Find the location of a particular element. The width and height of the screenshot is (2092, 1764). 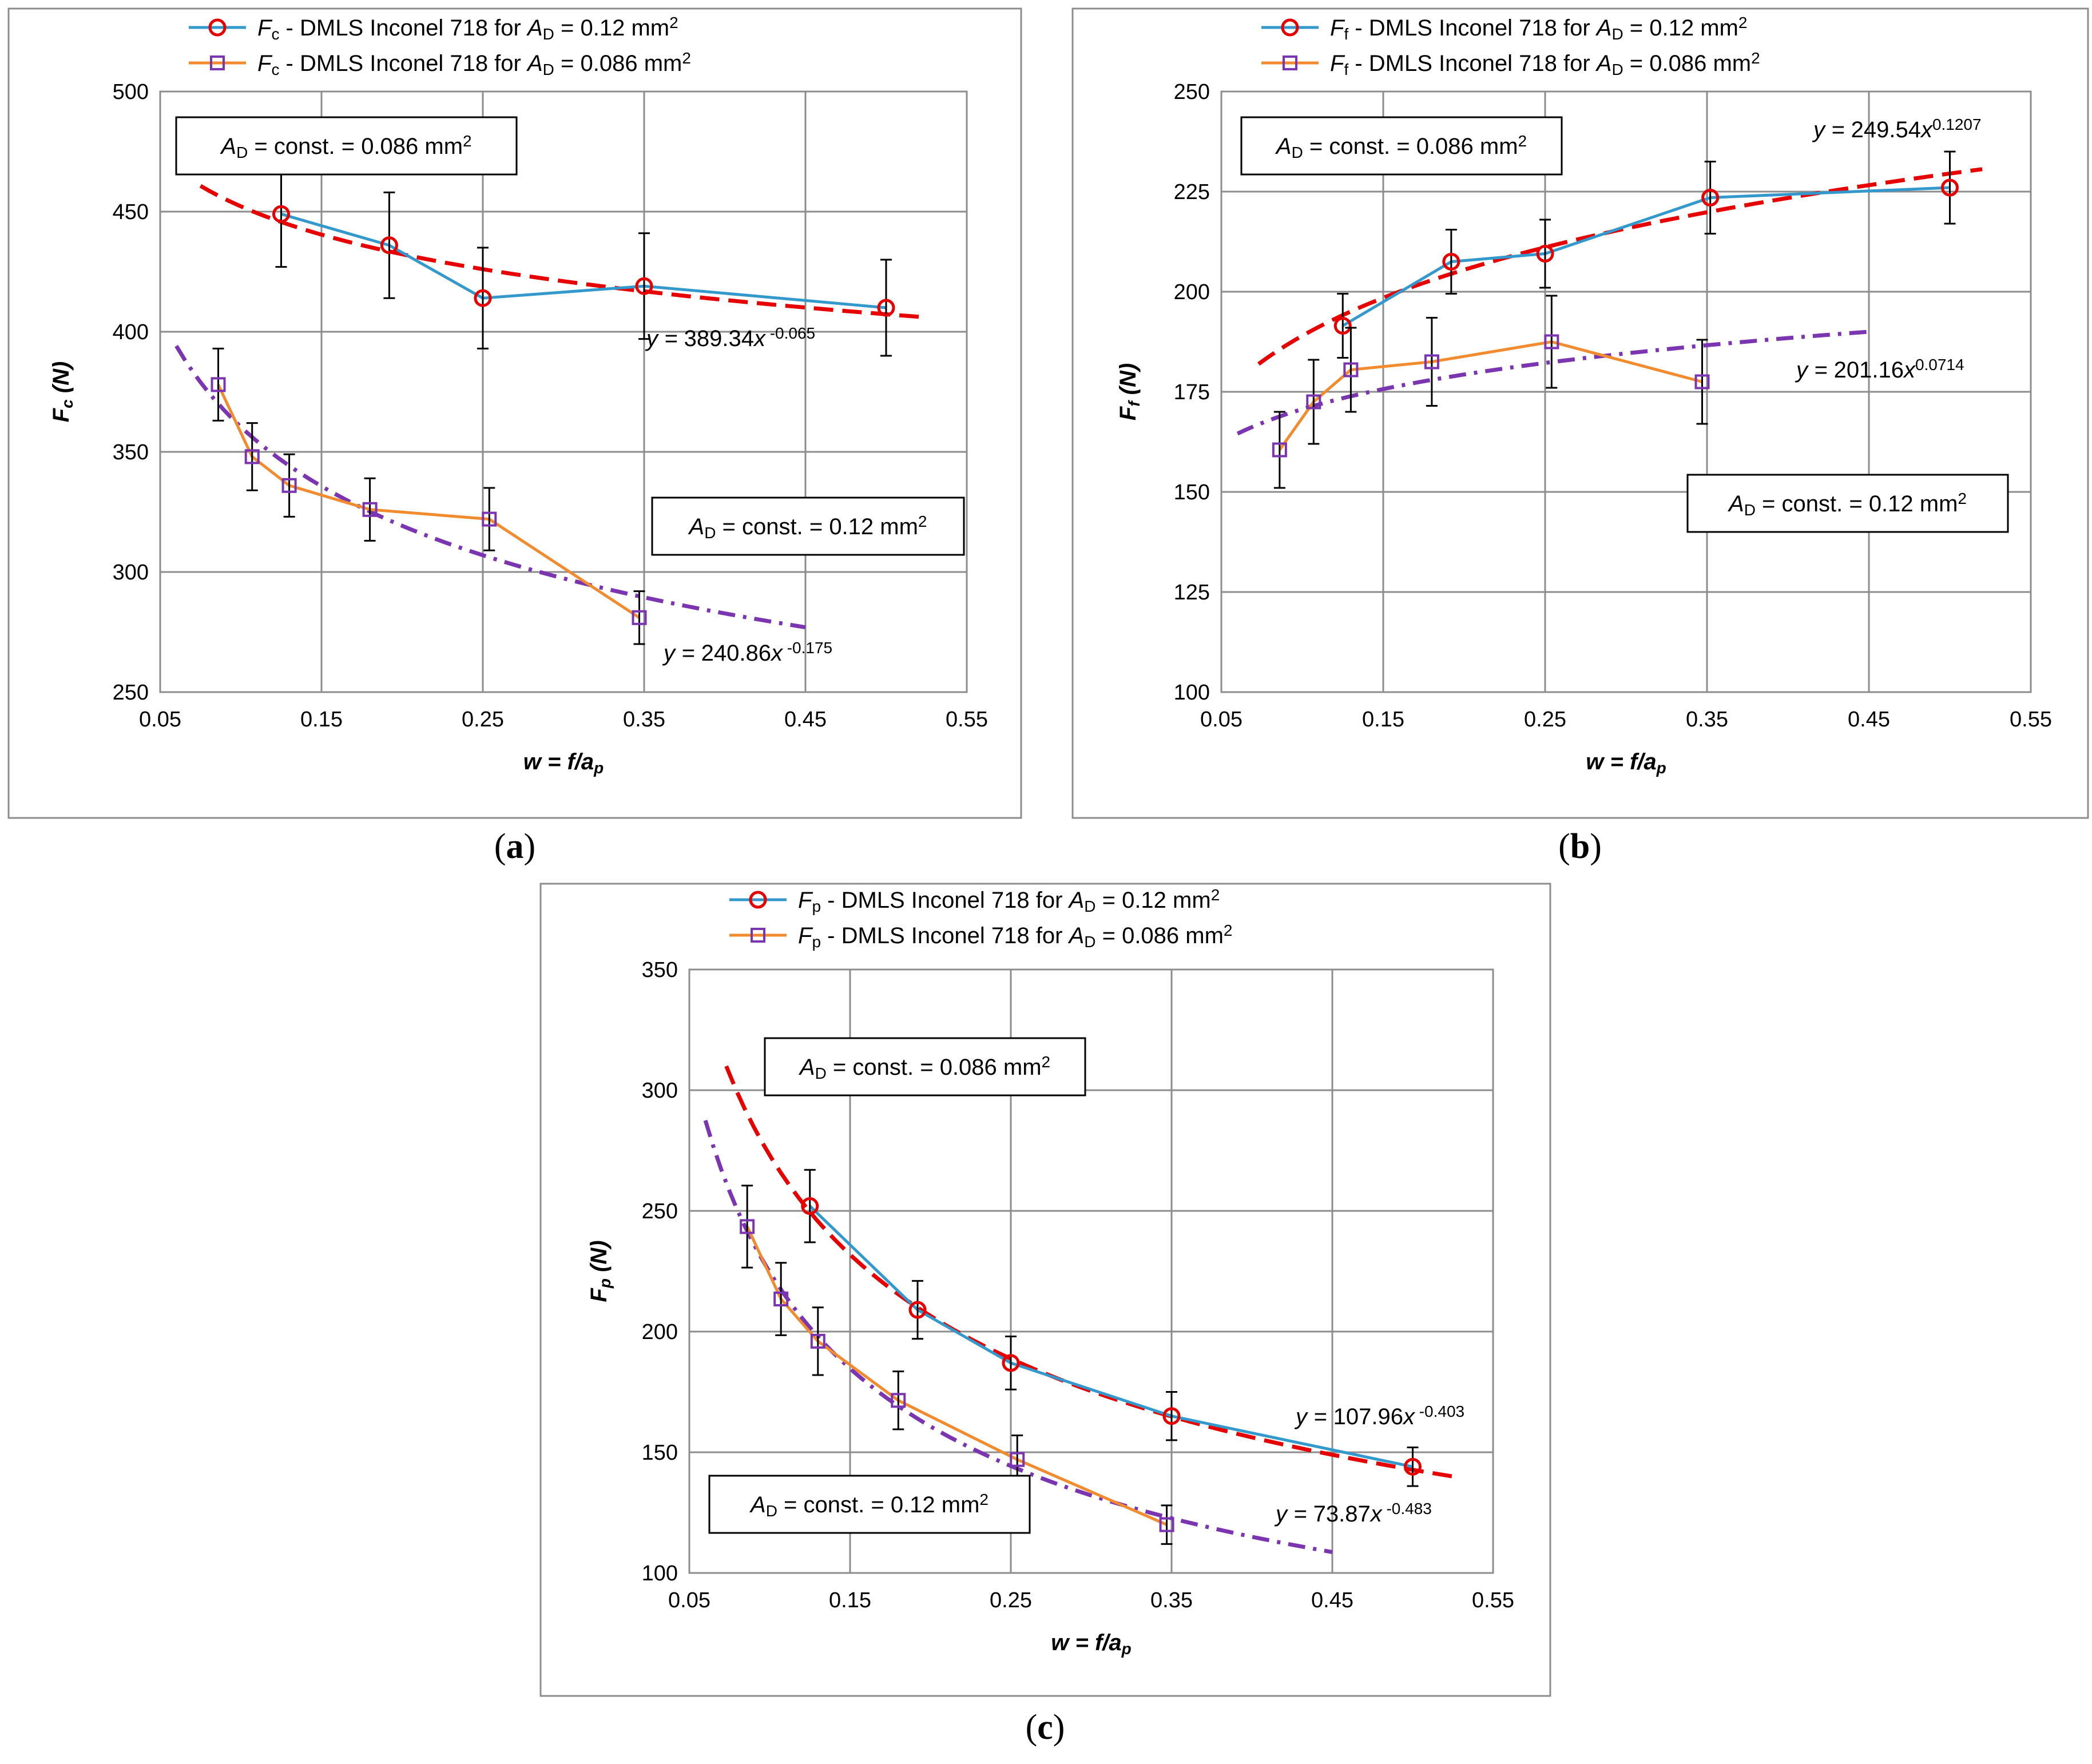

x-tick-label: 0.55 is located at coordinates (967, 720).